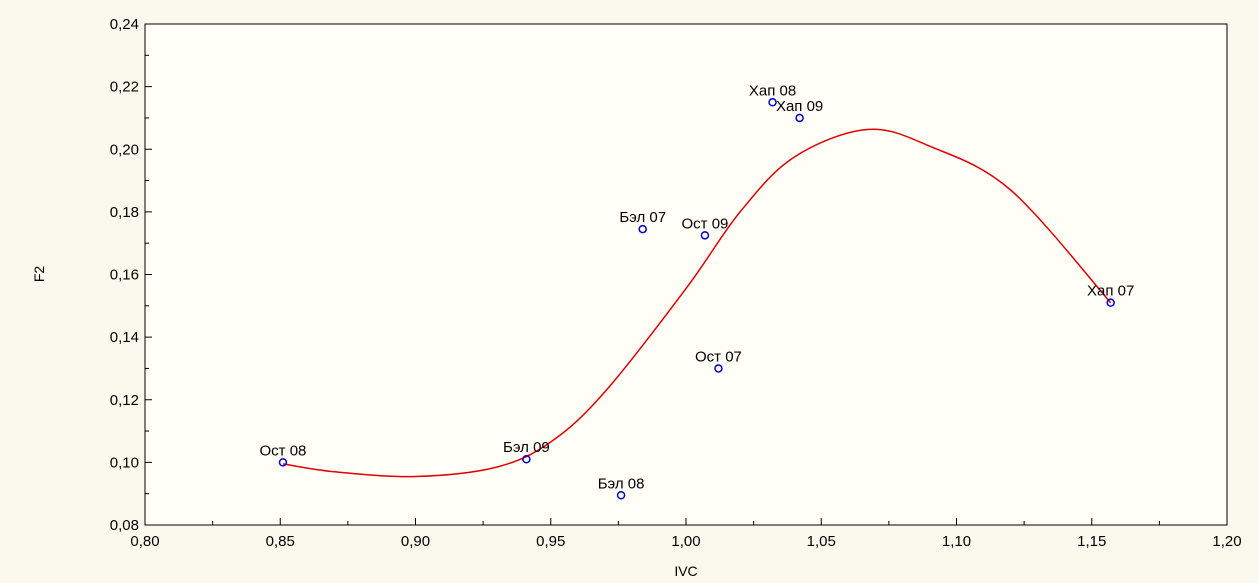 This screenshot has height=583, width=1259. What do you see at coordinates (821, 541) in the screenshot?
I see `x-tick-label: 1,05` at bounding box center [821, 541].